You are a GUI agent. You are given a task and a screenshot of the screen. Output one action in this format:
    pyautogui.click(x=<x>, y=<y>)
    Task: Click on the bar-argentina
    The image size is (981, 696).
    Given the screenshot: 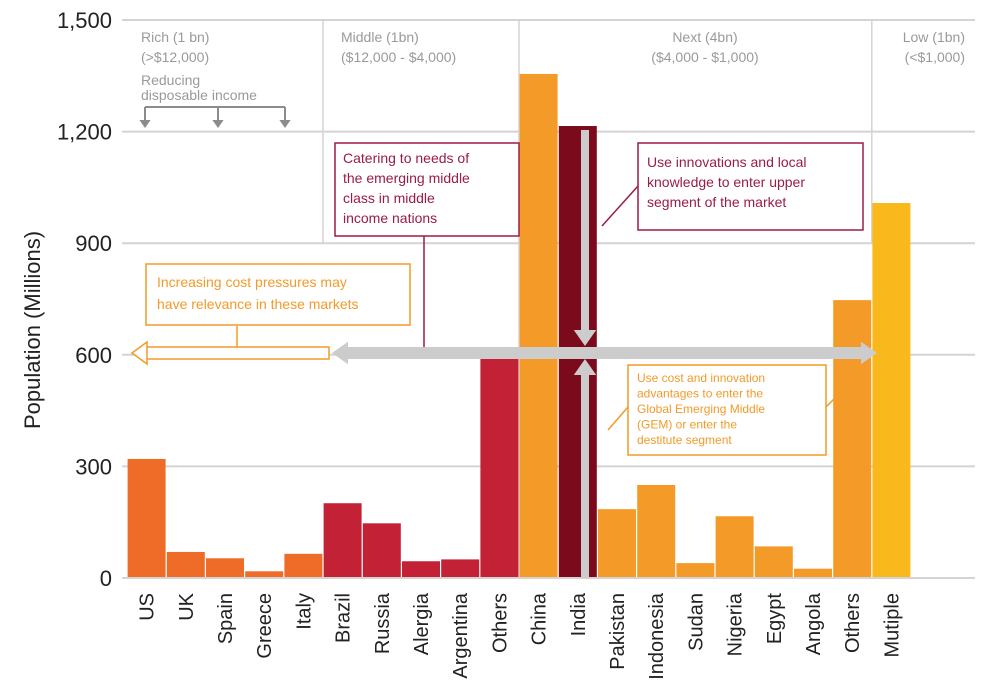 What is the action you would take?
    pyautogui.click(x=460, y=568)
    